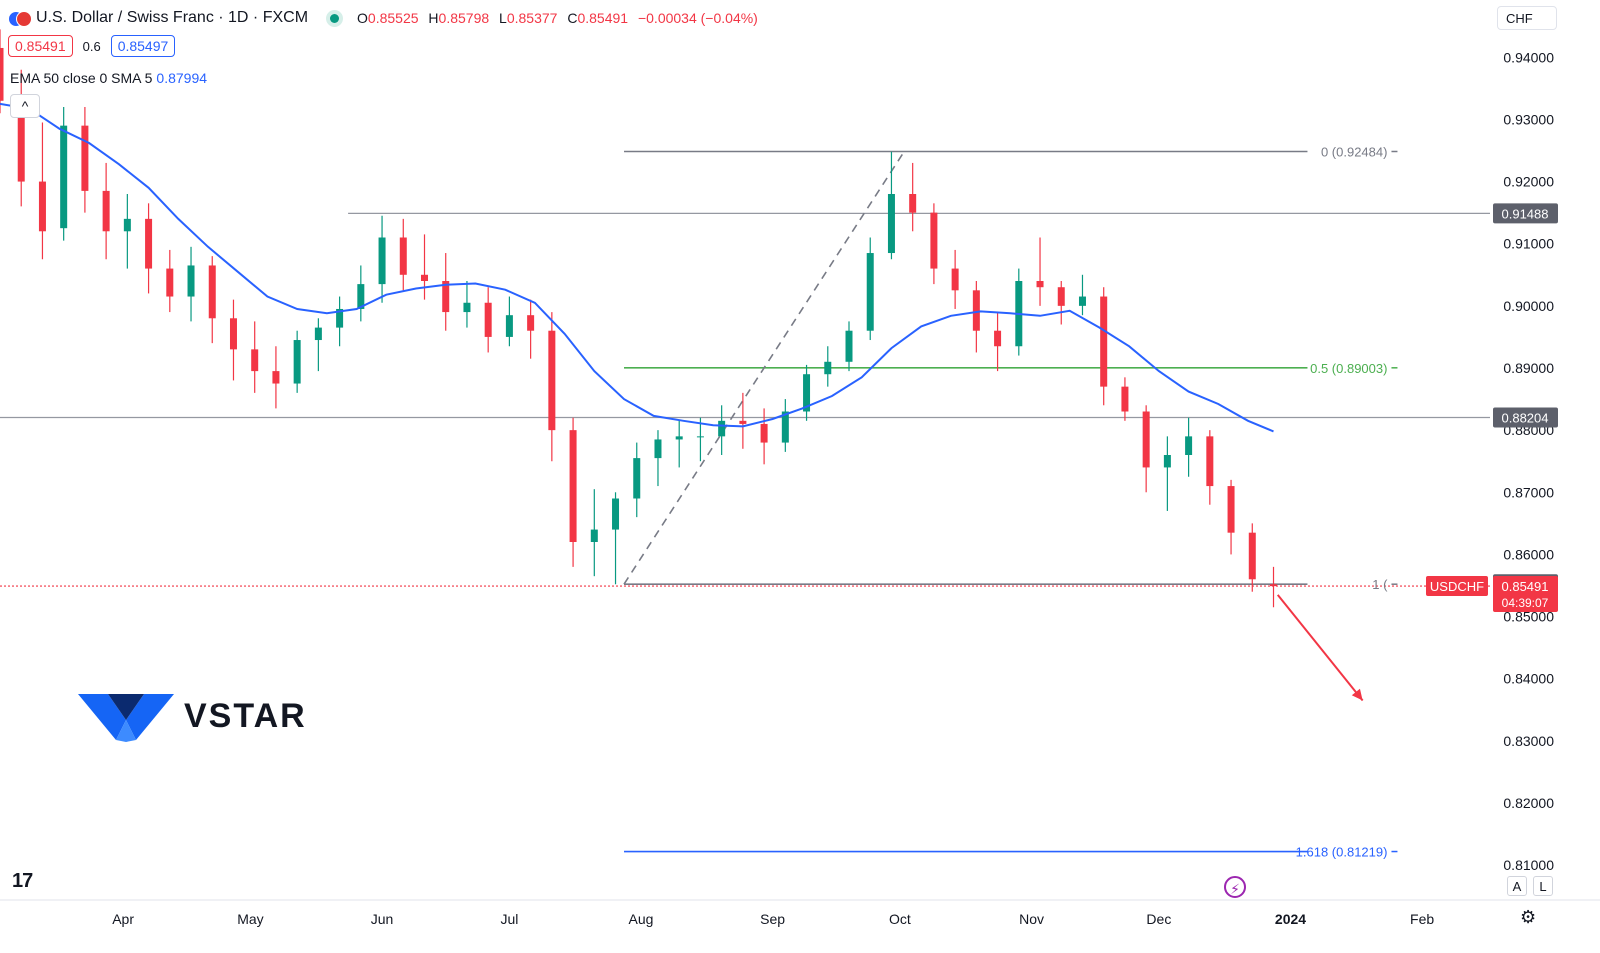  Describe the element at coordinates (250, 919) in the screenshot. I see `x-tick-label: May` at that location.